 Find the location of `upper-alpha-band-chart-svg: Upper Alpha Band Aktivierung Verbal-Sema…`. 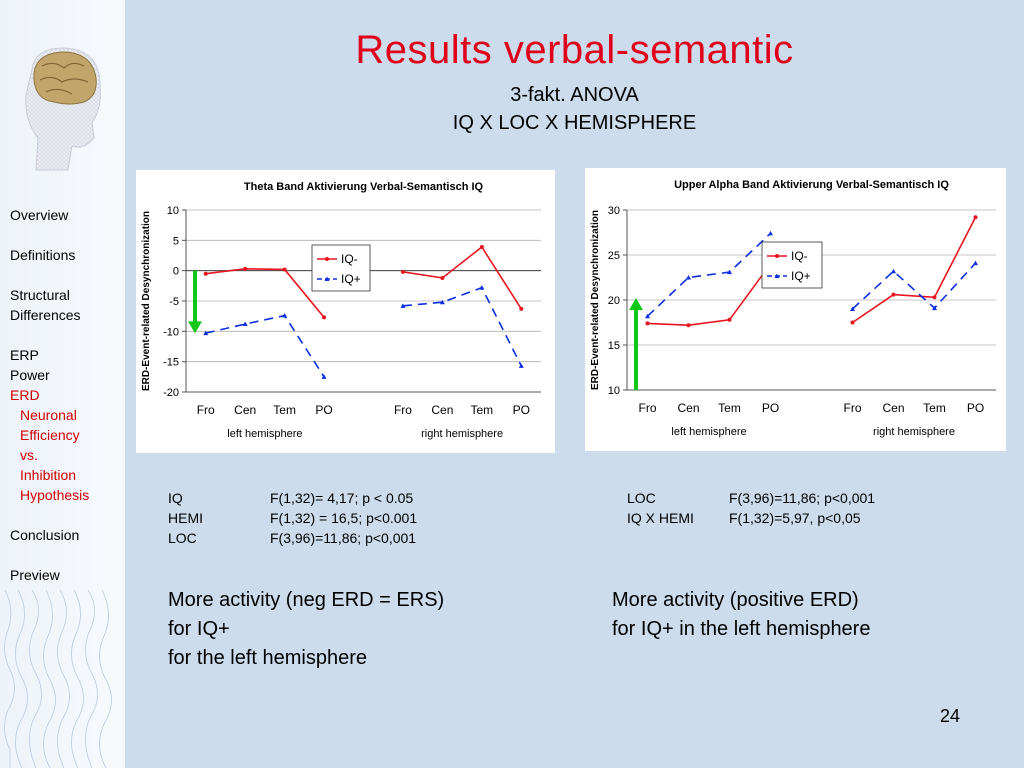

upper-alpha-band-chart-svg: Upper Alpha Band Aktivierung Verbal-Sema… is located at coordinates (793, 308).